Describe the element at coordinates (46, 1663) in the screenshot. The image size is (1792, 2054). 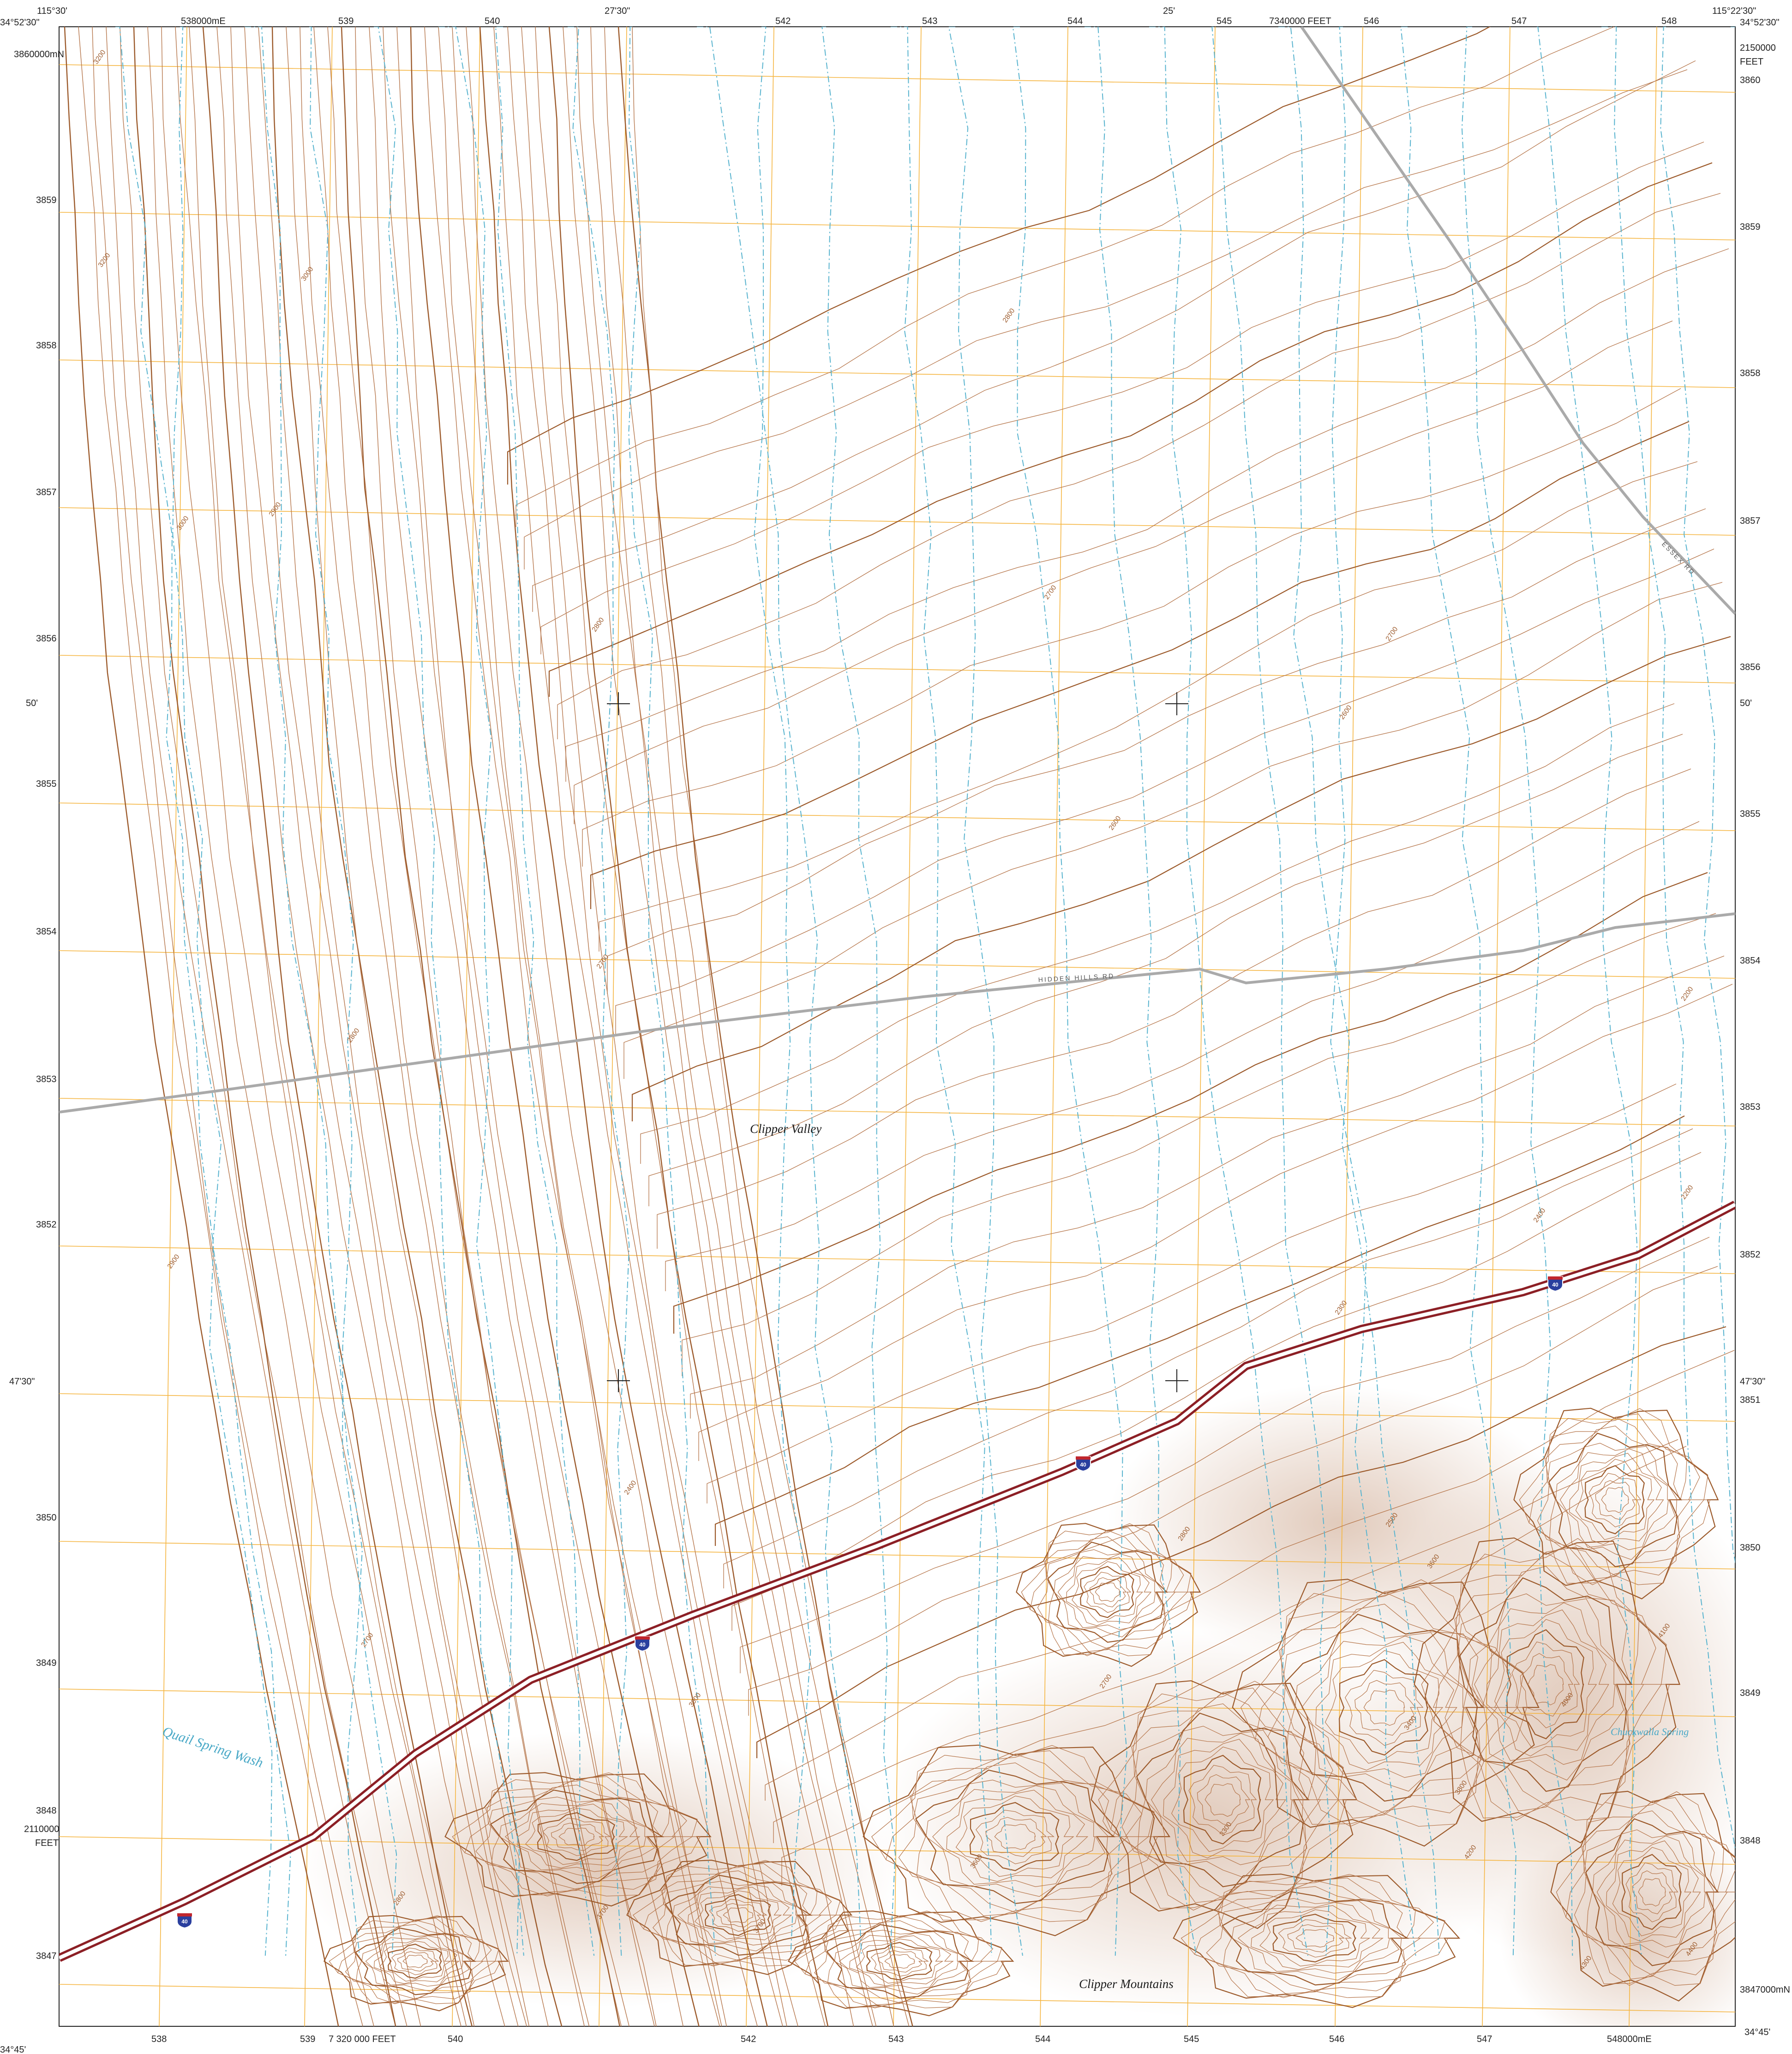
I see `utm-tick-left: 3849` at that location.